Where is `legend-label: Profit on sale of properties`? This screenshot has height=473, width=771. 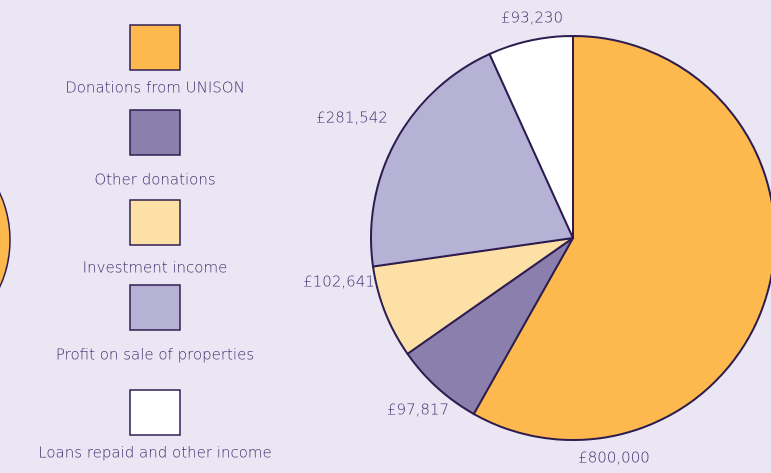
legend-label: Profit on sale of properties is located at coordinates (155, 355).